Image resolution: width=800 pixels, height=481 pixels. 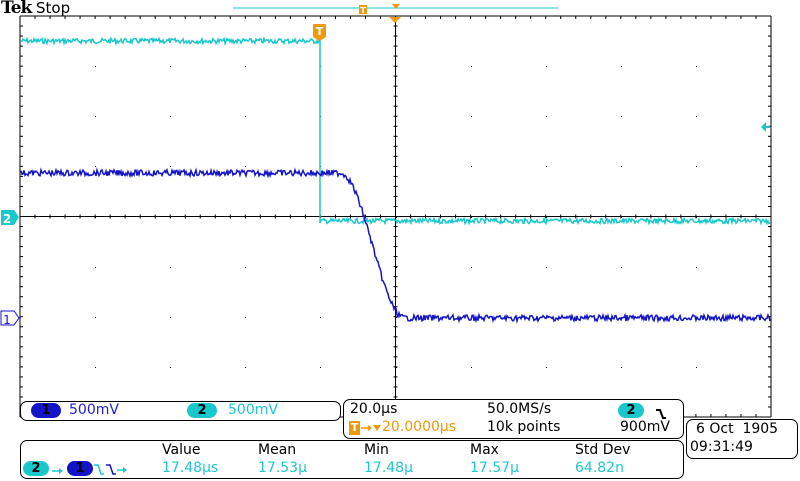 I want to click on value-current: 17.48µs, so click(x=190, y=468).